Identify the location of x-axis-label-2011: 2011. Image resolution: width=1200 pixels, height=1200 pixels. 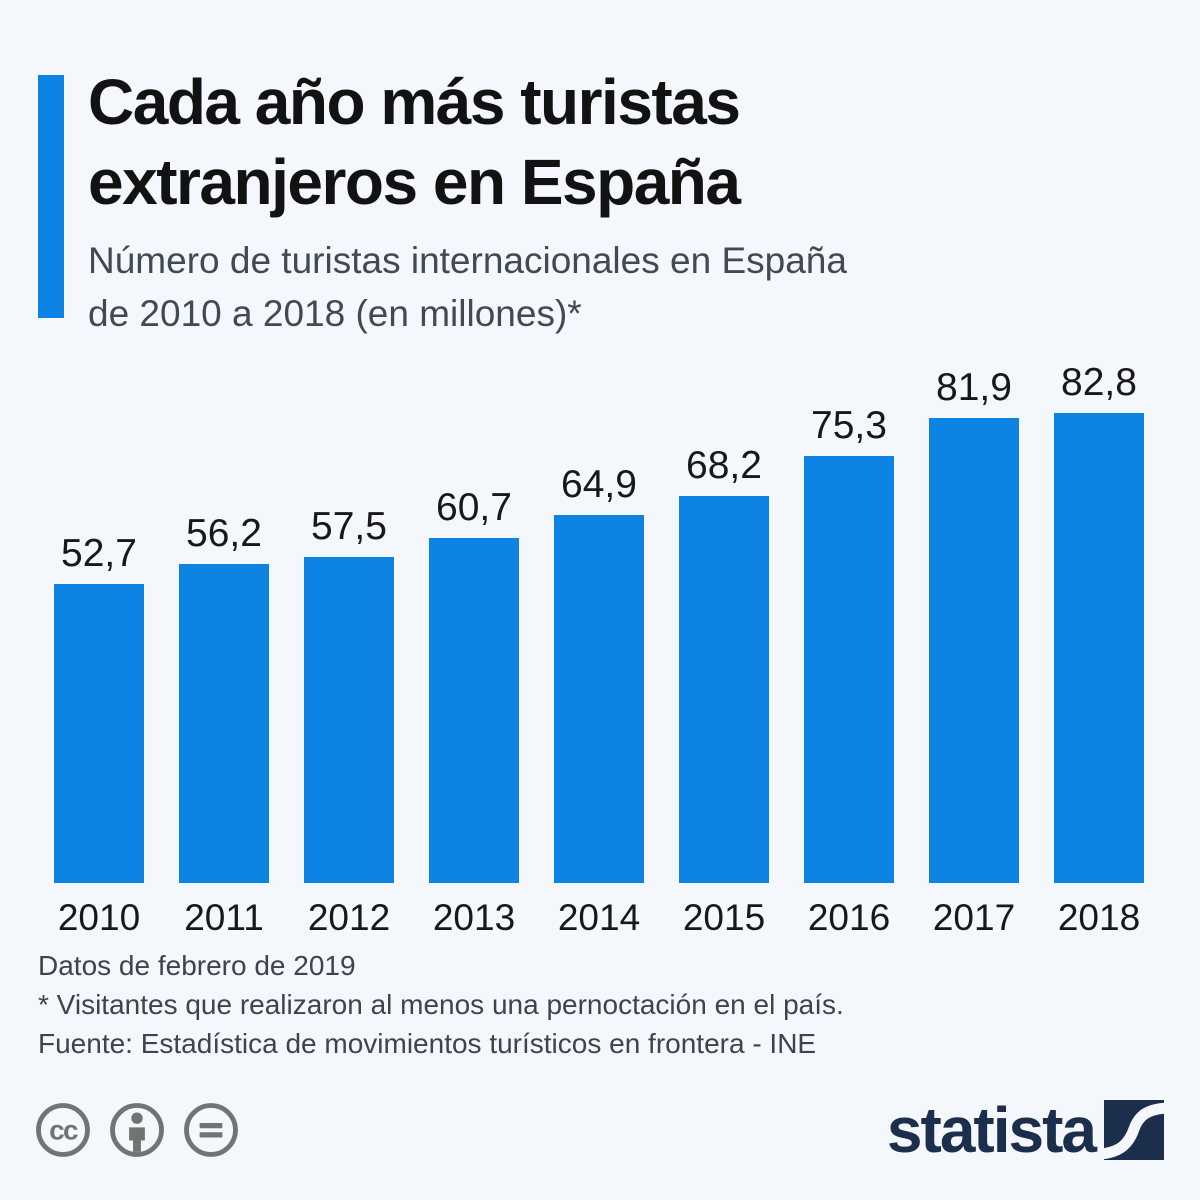
(224, 917).